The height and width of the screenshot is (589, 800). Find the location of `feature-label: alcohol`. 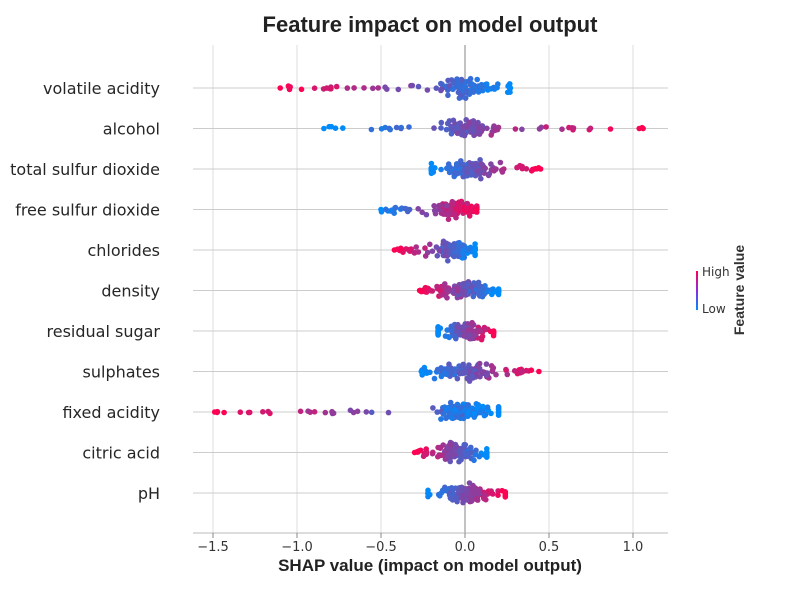

feature-label: alcohol is located at coordinates (131, 129).